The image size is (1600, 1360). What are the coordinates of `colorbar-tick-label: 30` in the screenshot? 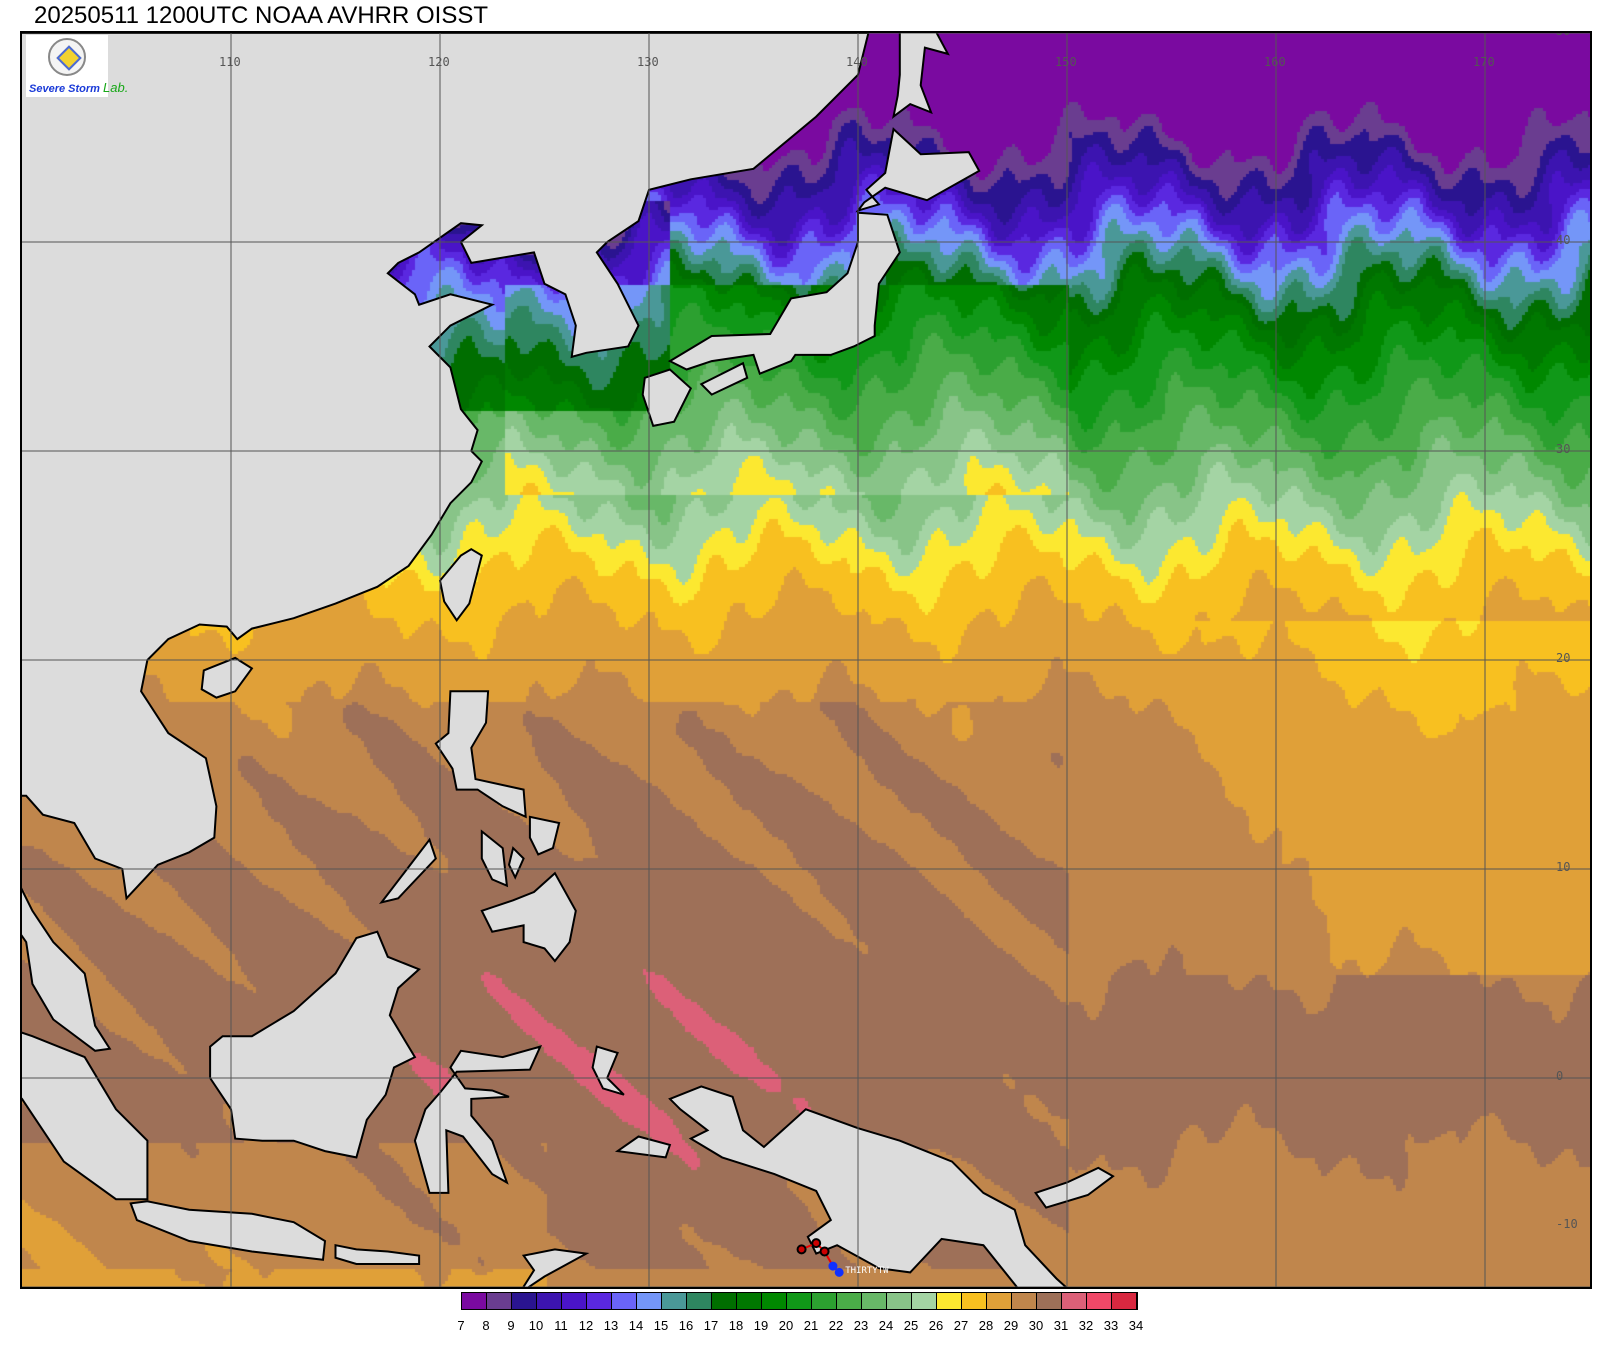 It's located at (1036, 1325).